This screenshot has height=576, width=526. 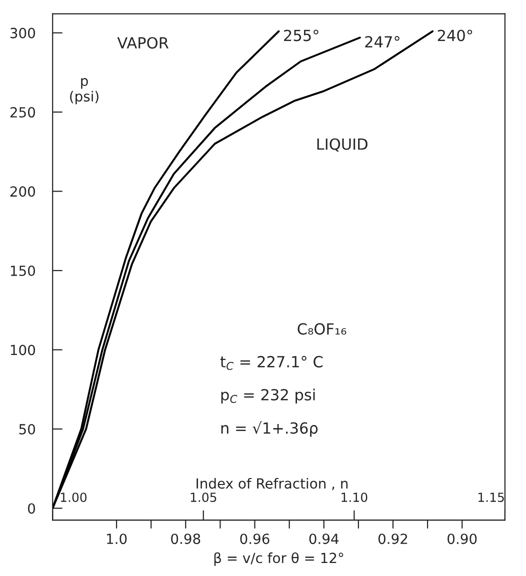 I want to click on series-label: 247°, so click(x=382, y=42).